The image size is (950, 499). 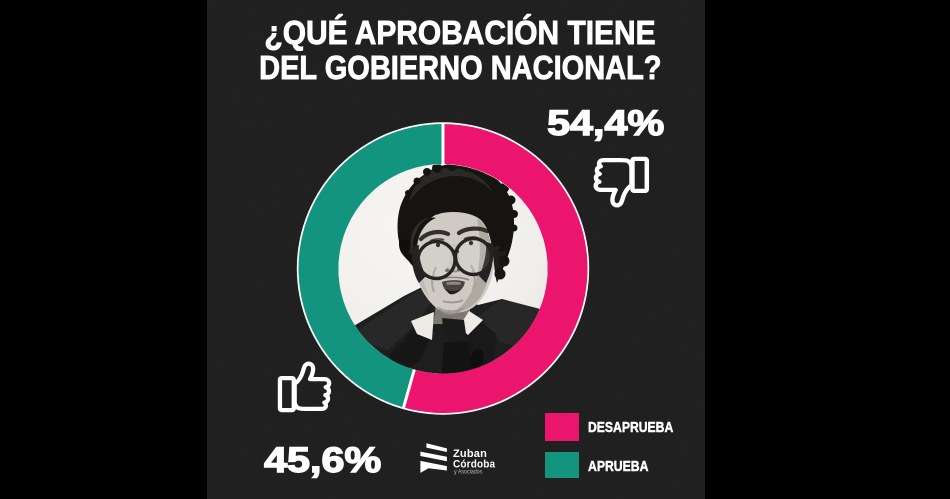 I want to click on svg-text: Zuban, so click(x=470, y=454).